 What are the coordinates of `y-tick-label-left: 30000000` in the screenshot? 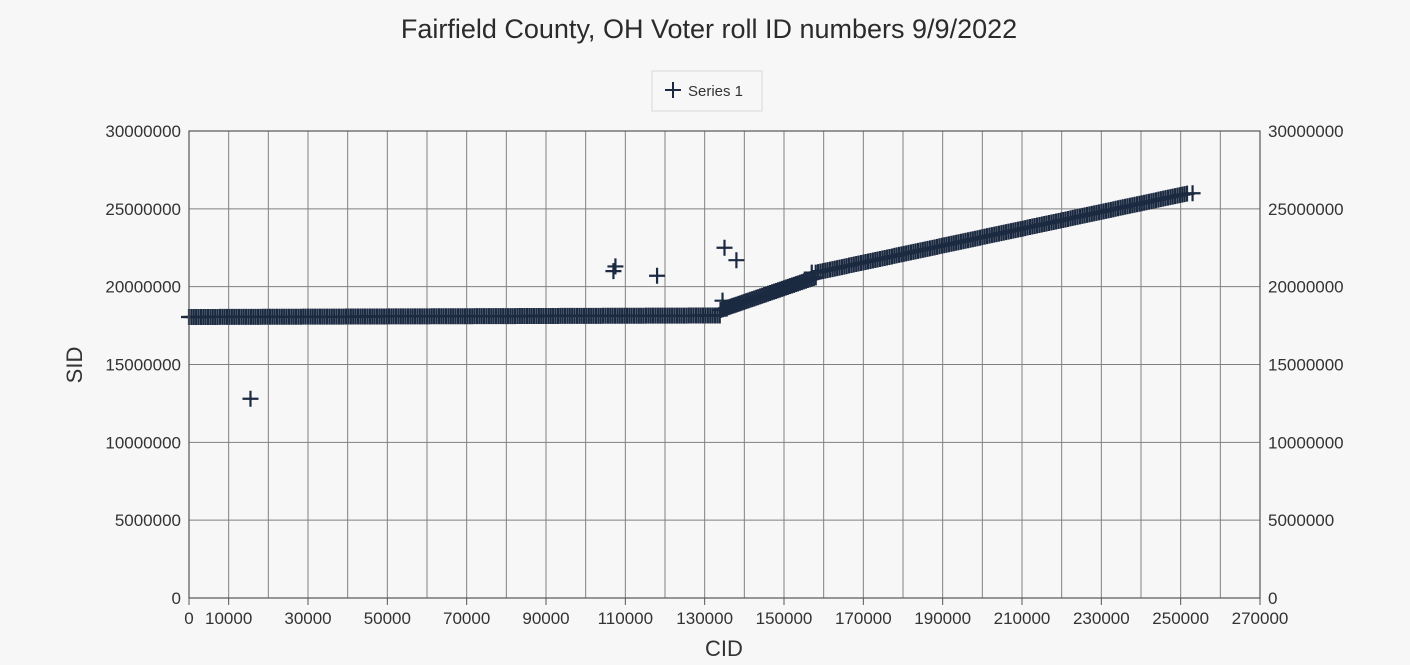 It's located at (143, 131).